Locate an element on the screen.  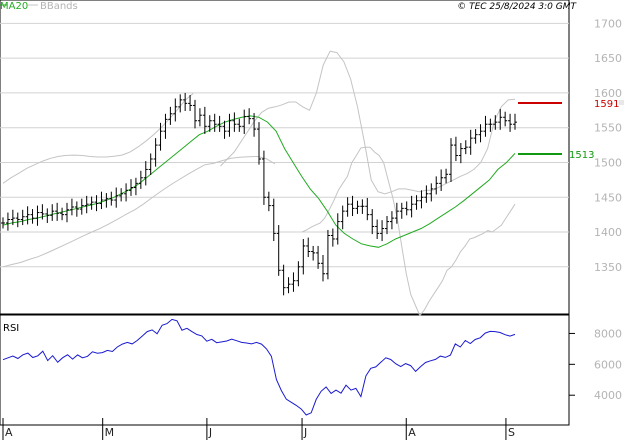
rsi-tick-label: 8000 is located at coordinates (608, 333).